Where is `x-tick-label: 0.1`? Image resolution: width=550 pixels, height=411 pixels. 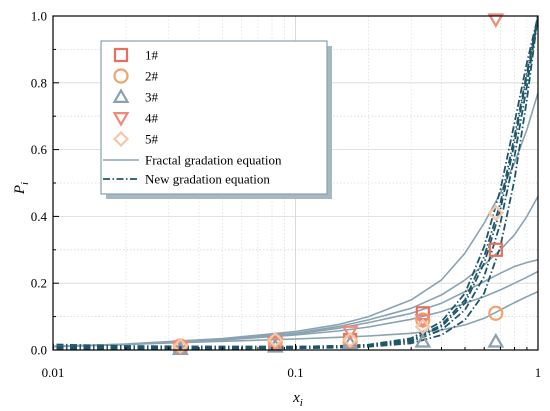 x-tick-label: 0.1 is located at coordinates (295, 372).